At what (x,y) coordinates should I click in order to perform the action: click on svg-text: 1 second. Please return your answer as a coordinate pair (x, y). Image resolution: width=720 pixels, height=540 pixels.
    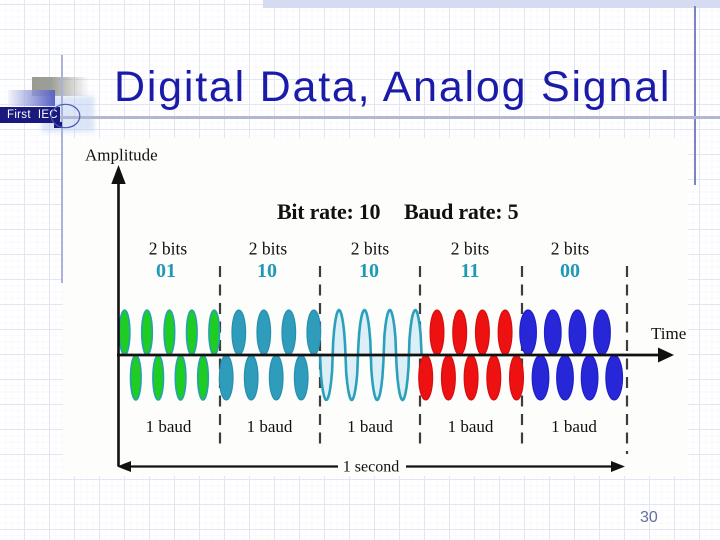
    Looking at the image, I should click on (371, 467).